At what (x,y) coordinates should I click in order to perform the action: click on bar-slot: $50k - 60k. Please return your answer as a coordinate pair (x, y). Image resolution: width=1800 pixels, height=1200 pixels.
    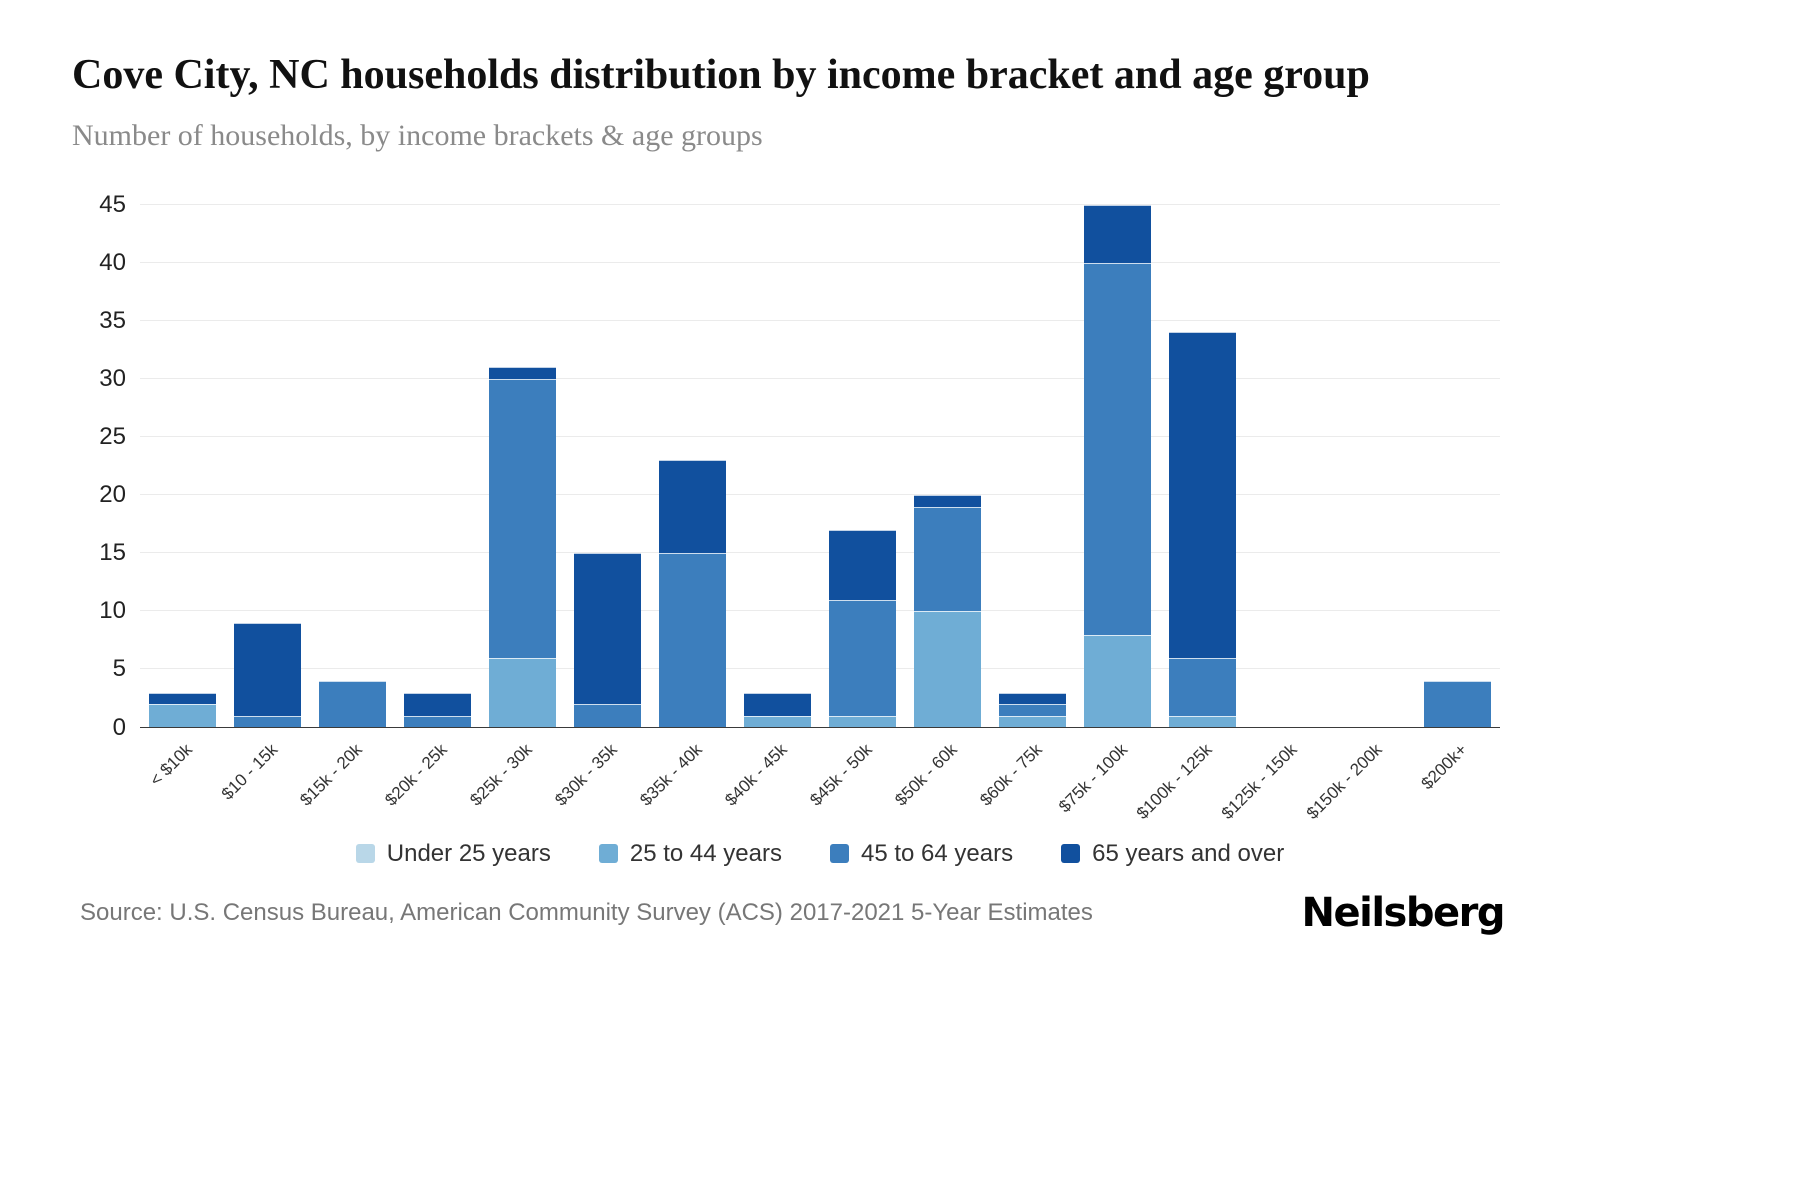
    Looking at the image, I should click on (940, 507).